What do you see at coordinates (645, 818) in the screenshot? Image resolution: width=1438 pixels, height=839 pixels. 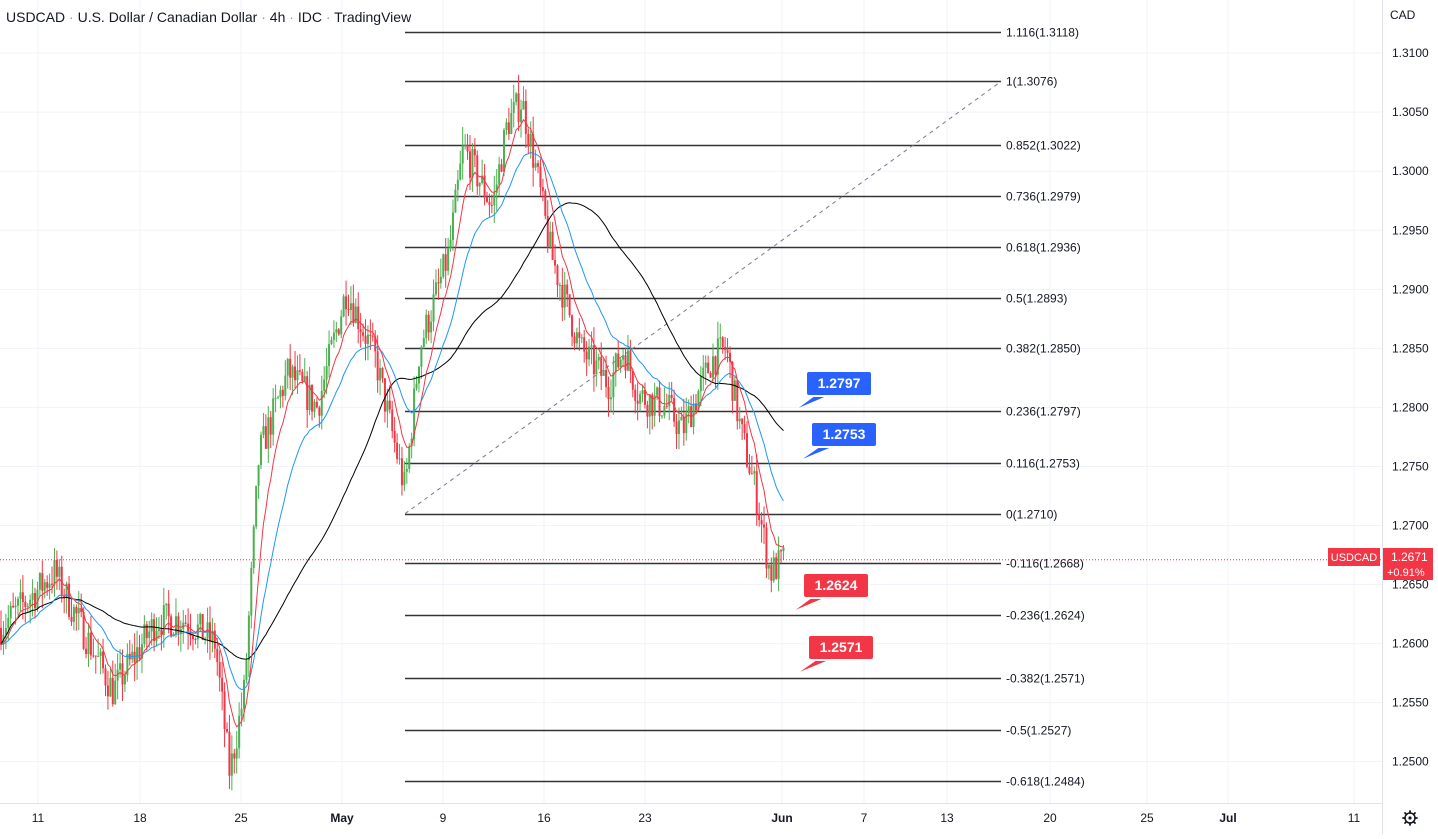 I see `time-tick-label: 23` at bounding box center [645, 818].